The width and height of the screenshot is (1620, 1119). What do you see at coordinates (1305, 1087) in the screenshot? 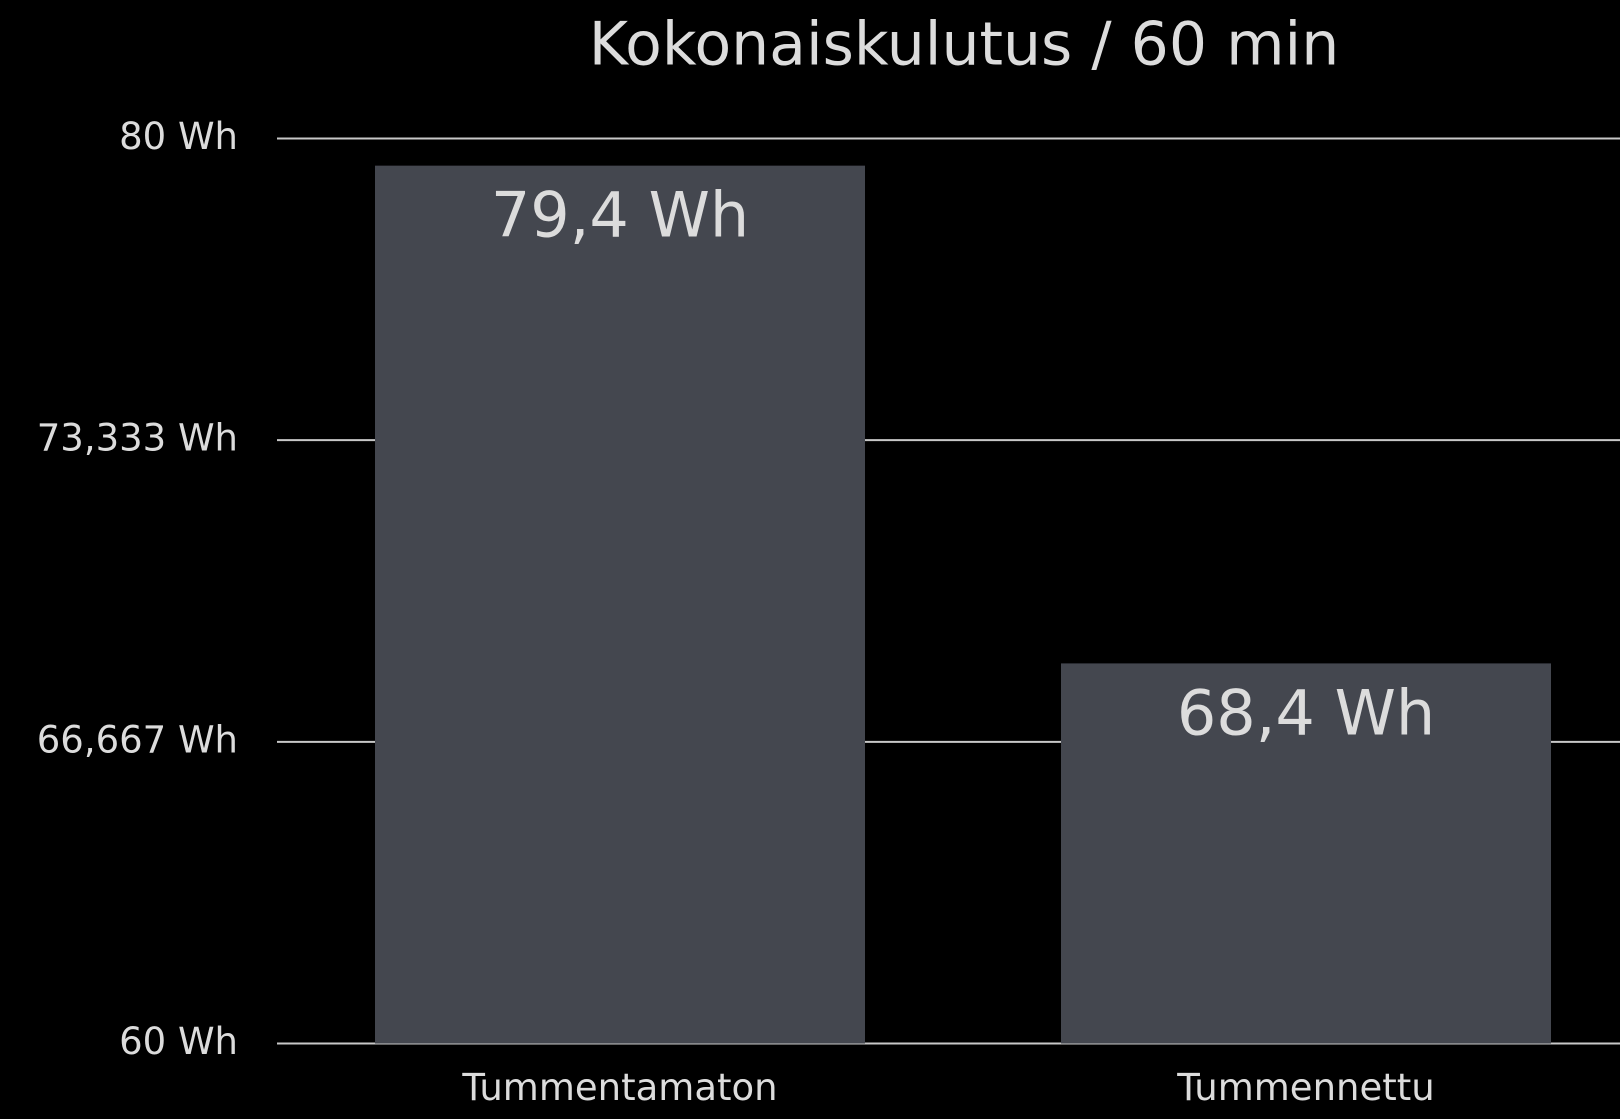
I see `x-tick-label: Tummennettu` at bounding box center [1305, 1087].